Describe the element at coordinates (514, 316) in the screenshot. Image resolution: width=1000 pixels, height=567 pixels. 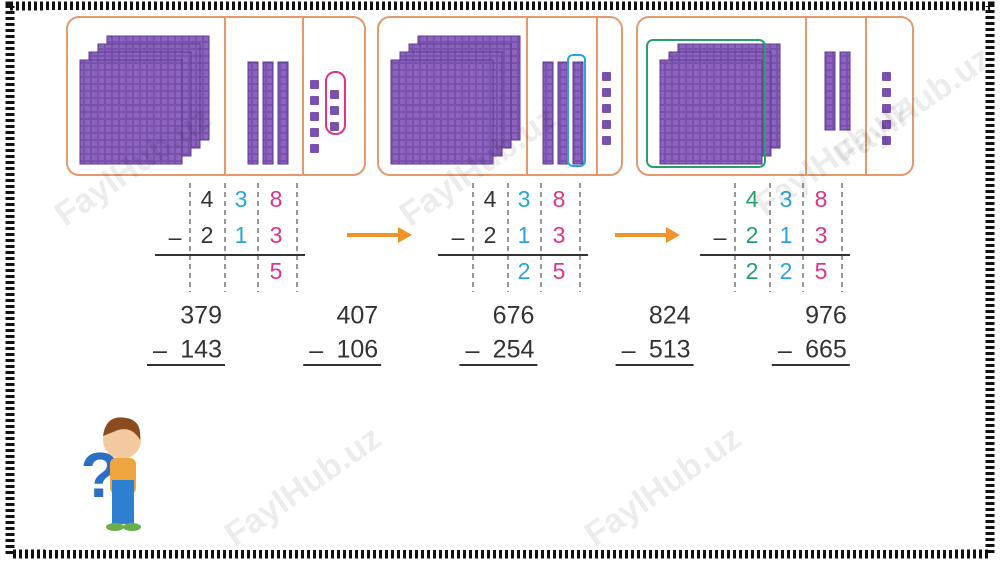
I see `minuend: 676` at that location.